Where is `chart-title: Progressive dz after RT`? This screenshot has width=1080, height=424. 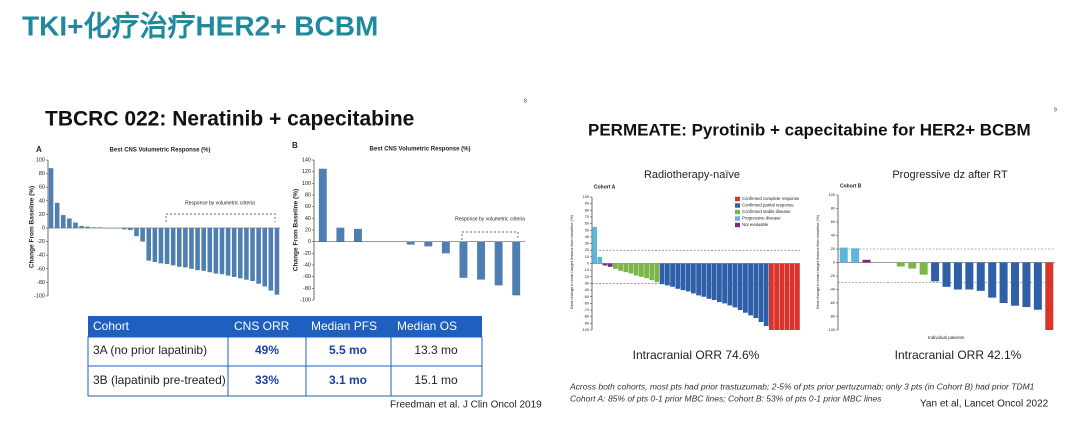
chart-title: Progressive dz after RT is located at coordinates (950, 175).